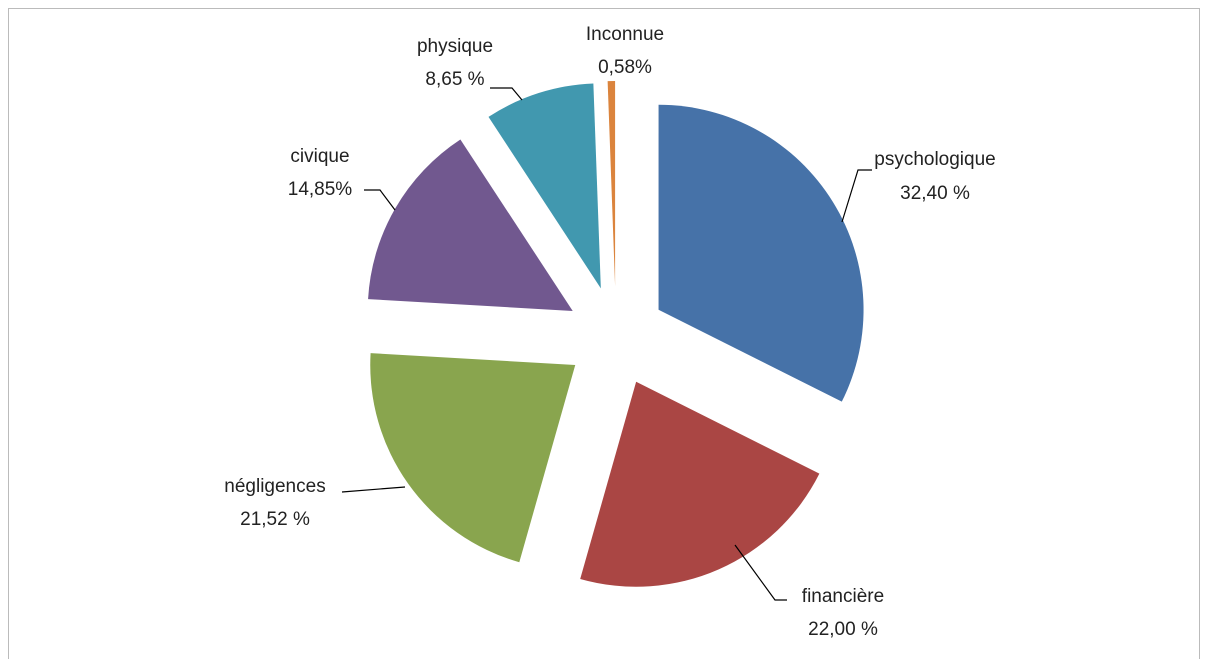  What do you see at coordinates (935, 193) in the screenshot?
I see `value-label: 32,40 %` at bounding box center [935, 193].